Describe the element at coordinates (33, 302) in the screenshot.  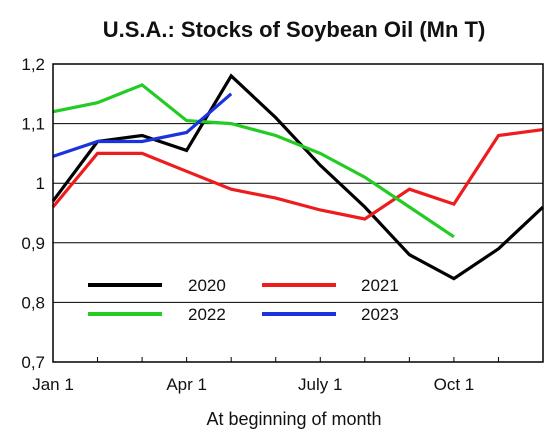
I see `y-tick-label: 0,8` at that location.